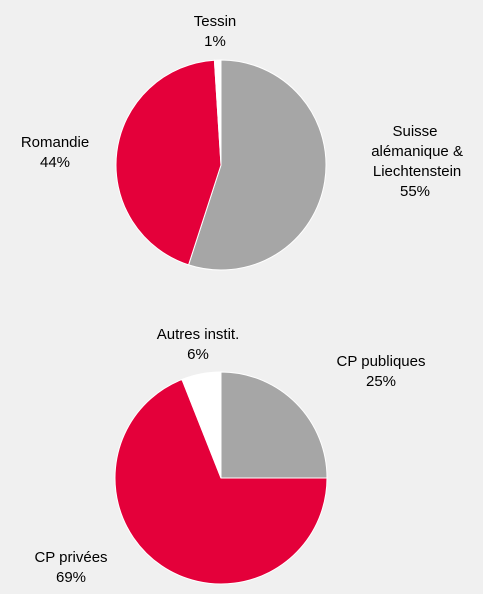 The width and height of the screenshot is (483, 594). Describe the element at coordinates (71, 577) in the screenshot. I see `slice-value-label: 69%` at that location.